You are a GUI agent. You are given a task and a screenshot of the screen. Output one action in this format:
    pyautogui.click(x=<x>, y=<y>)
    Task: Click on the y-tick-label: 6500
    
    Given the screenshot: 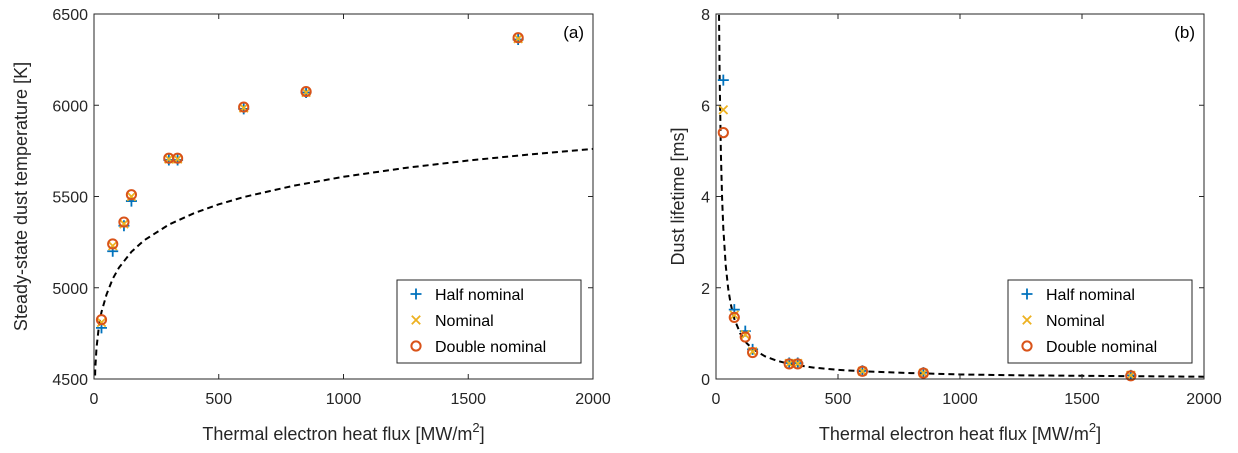 What is the action you would take?
    pyautogui.click(x=70, y=15)
    